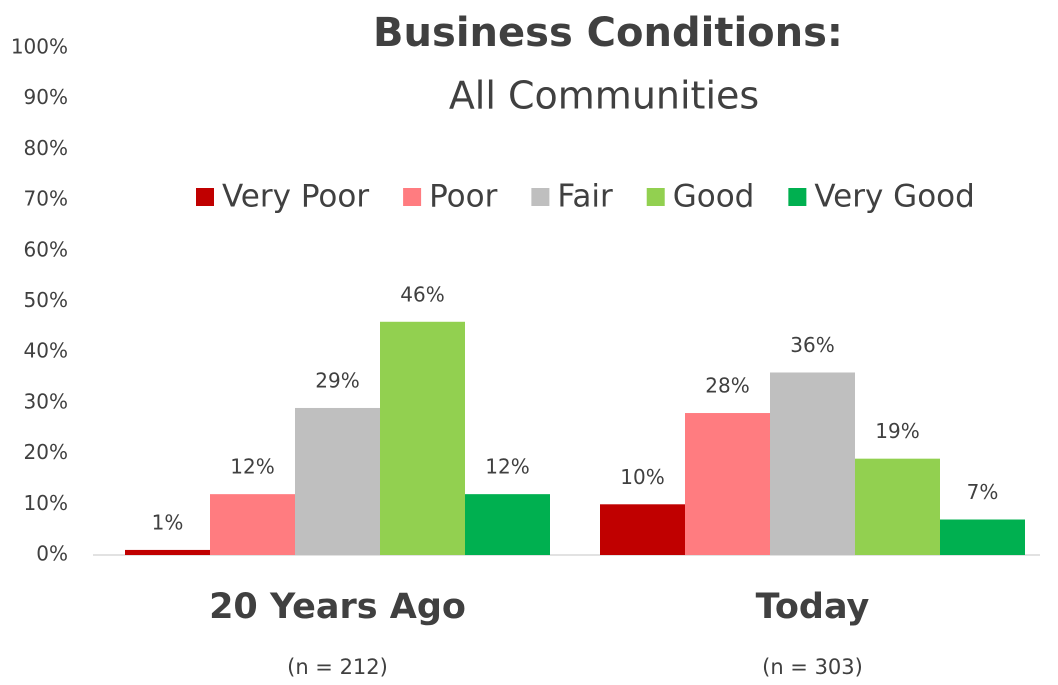 The width and height of the screenshot is (1058, 685). Describe the element at coordinates (463, 197) in the screenshot. I see `legend-label: Poor` at that location.